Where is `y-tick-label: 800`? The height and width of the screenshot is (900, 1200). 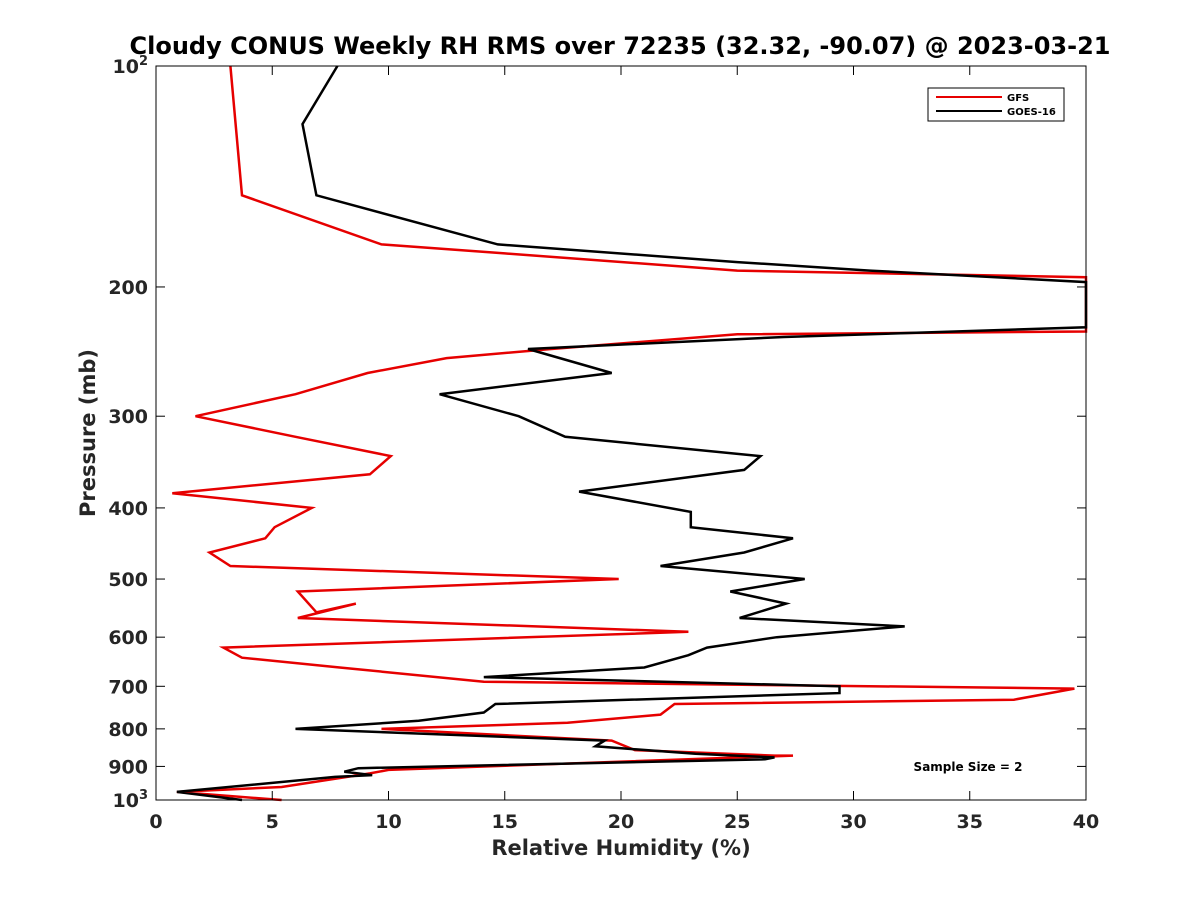
y-tick-label: 800 is located at coordinates (128, 730).